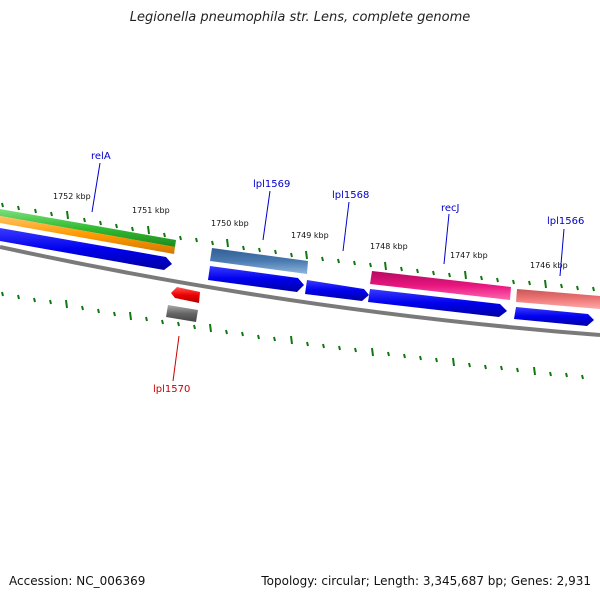 The image size is (600, 600). What do you see at coordinates (171, 389) in the screenshot?
I see `gene-label-lpl1570: lpl1570` at bounding box center [171, 389].